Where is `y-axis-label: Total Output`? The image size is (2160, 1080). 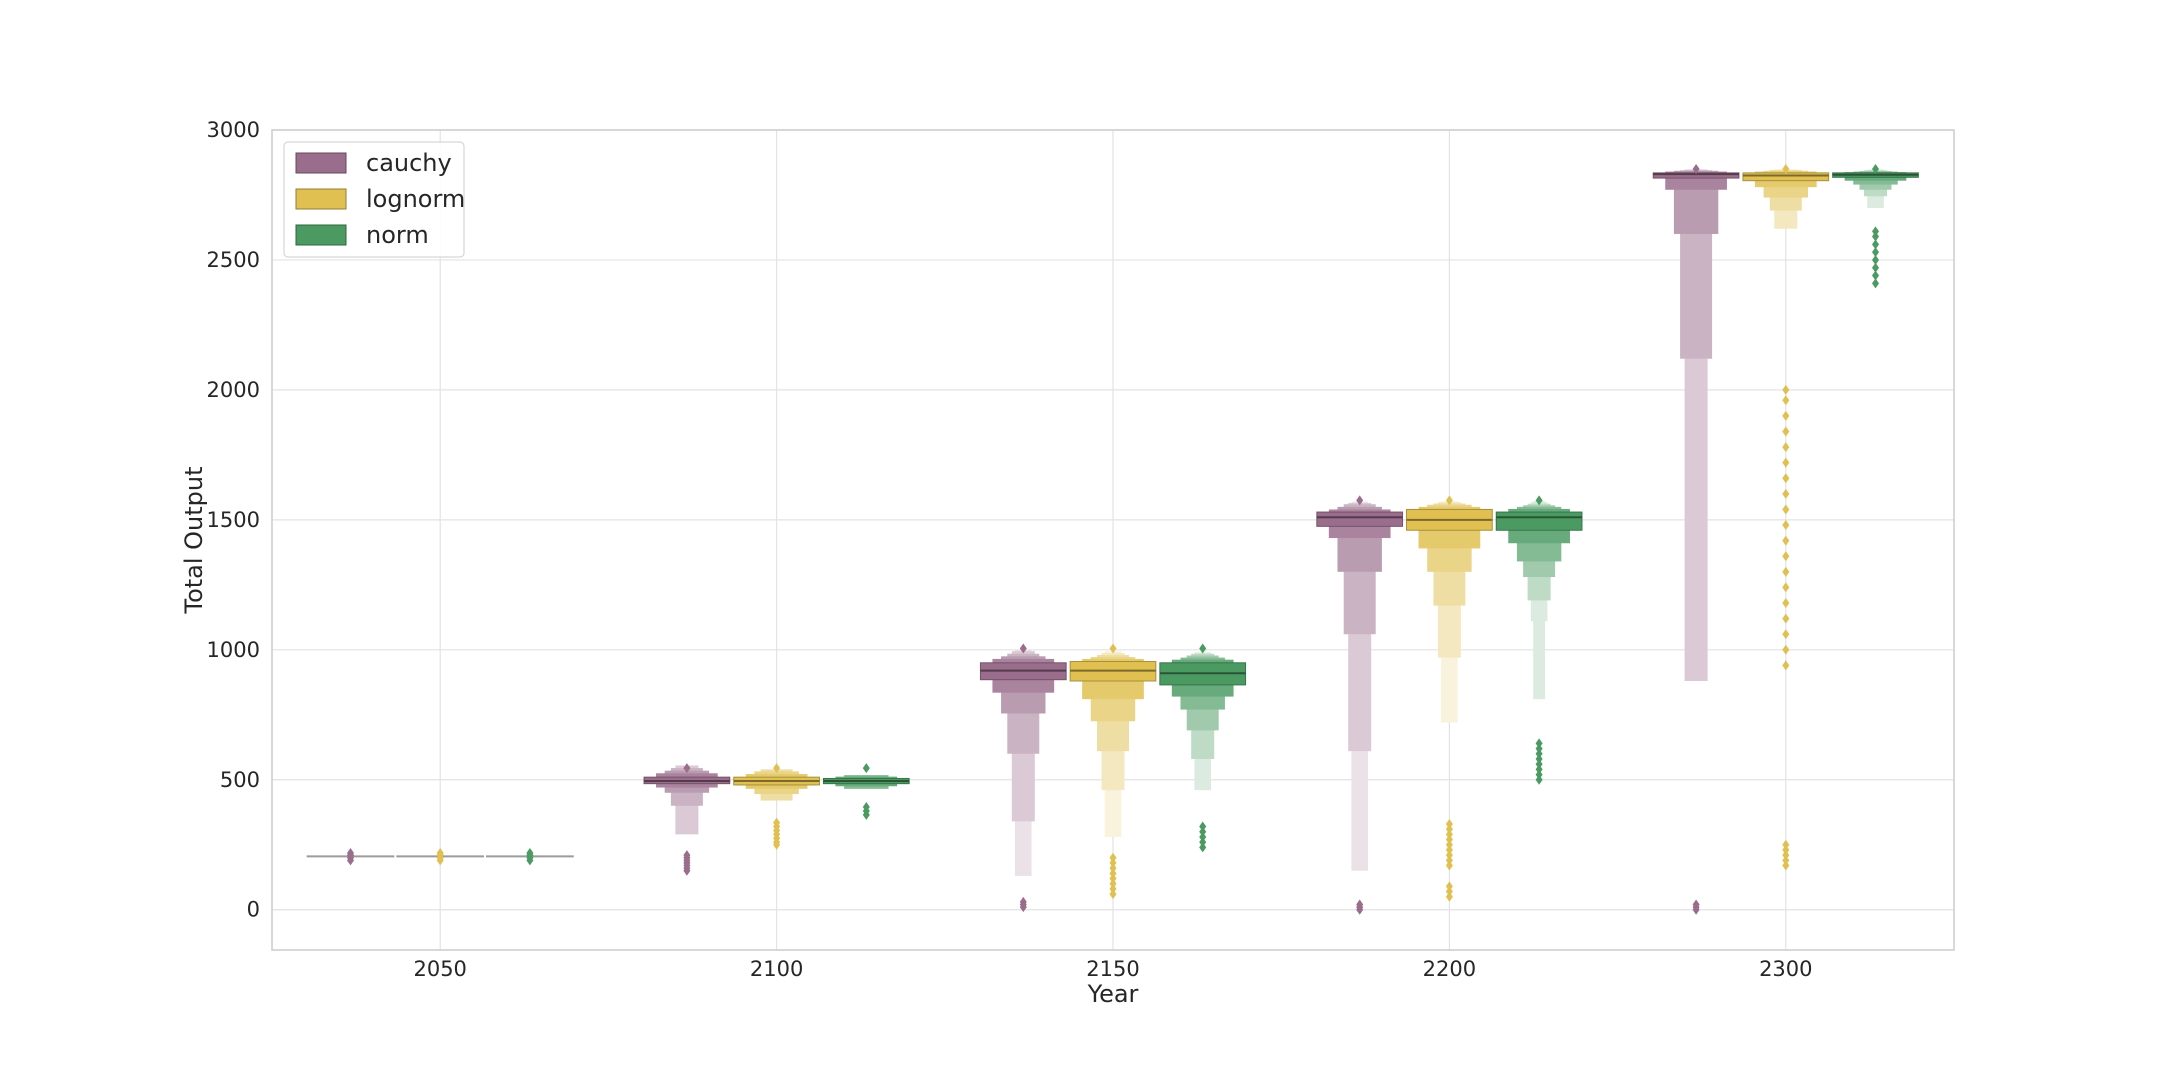 y-axis-label: Total Output is located at coordinates (194, 540).